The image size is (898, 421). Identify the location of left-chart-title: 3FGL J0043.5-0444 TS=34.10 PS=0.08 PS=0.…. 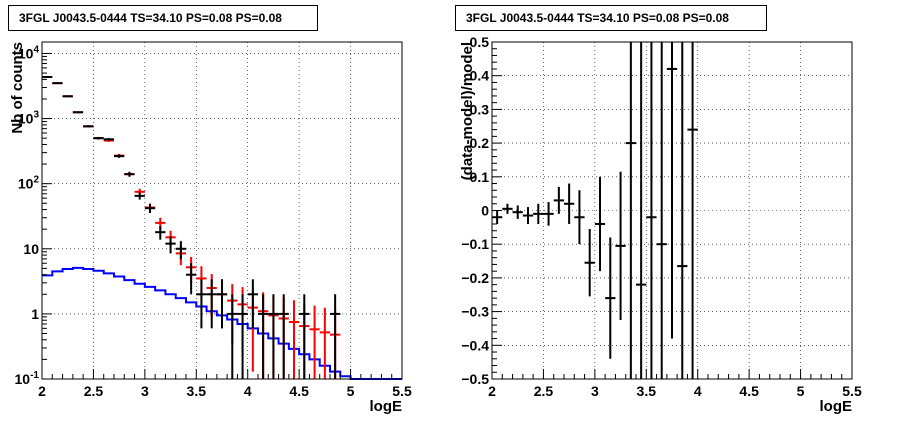
(163, 18).